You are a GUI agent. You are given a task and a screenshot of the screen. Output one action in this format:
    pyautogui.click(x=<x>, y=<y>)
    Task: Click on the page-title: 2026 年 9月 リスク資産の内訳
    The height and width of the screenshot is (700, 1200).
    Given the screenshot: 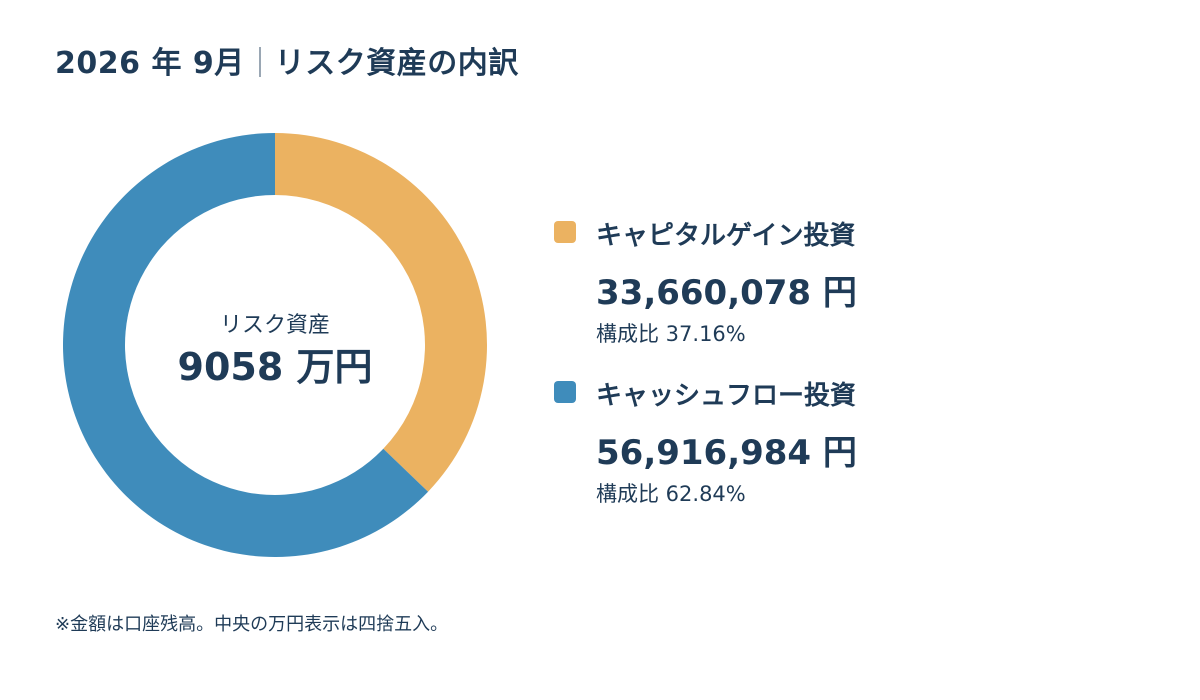 What is the action you would take?
    pyautogui.click(x=287, y=60)
    